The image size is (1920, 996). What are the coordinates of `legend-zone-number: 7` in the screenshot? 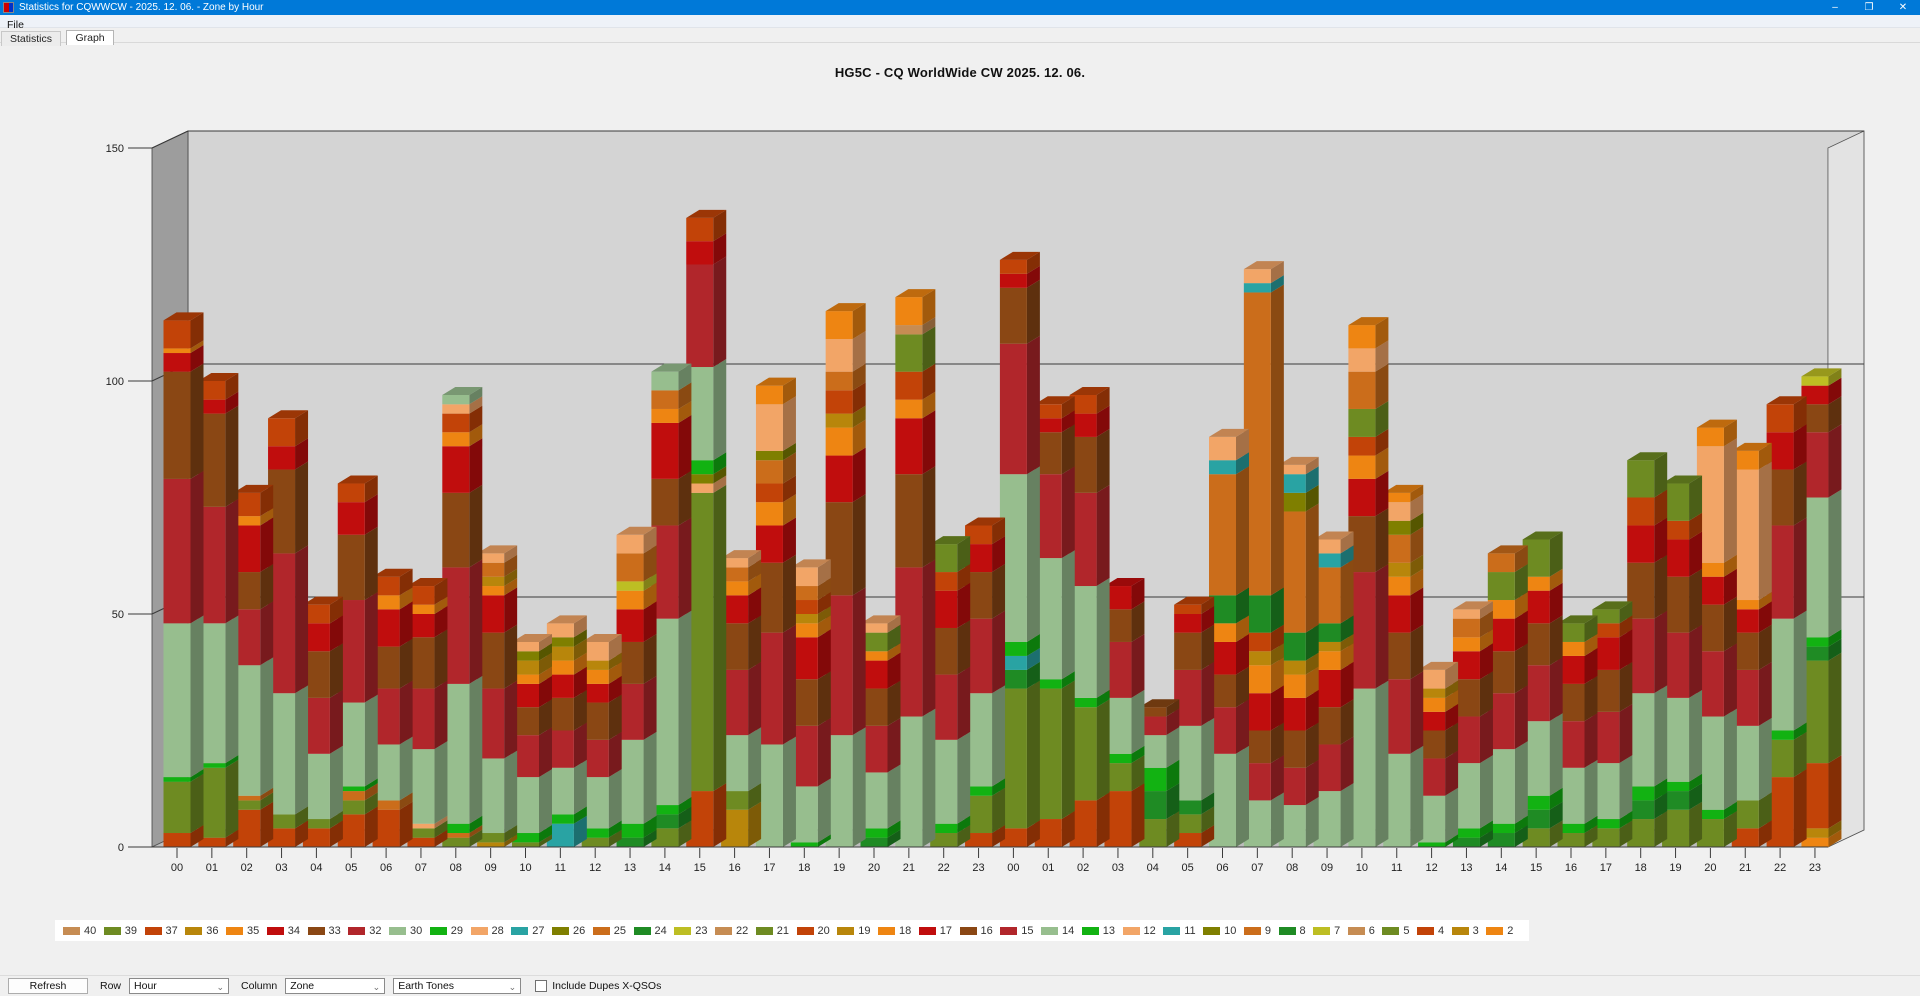 It's located at (1337, 930).